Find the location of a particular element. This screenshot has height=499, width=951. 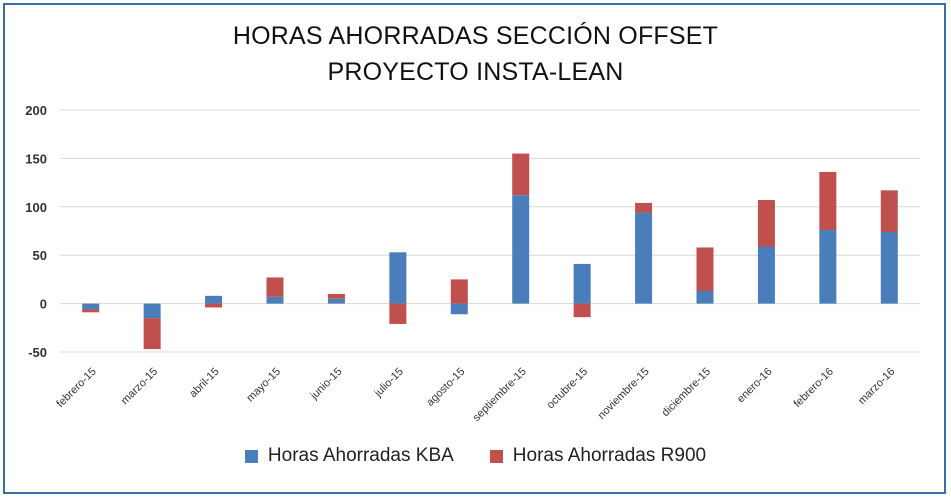

chart-title: HORAS AHORRADAS SECCIÓN OFFSET is located at coordinates (475, 36).